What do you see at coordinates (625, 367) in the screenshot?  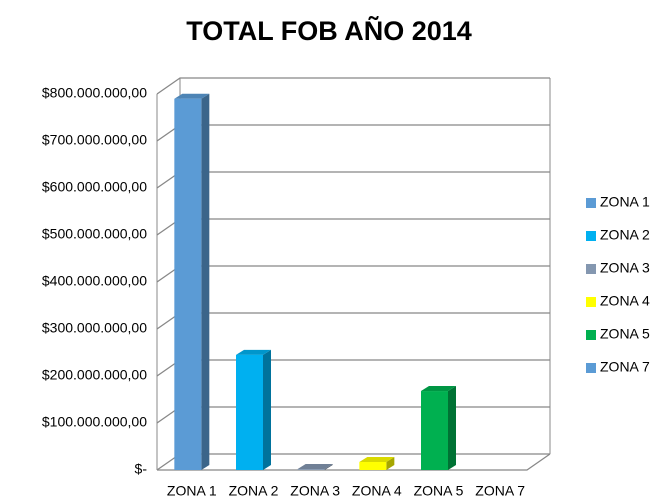 I see `legend-label: ZONA 7` at bounding box center [625, 367].